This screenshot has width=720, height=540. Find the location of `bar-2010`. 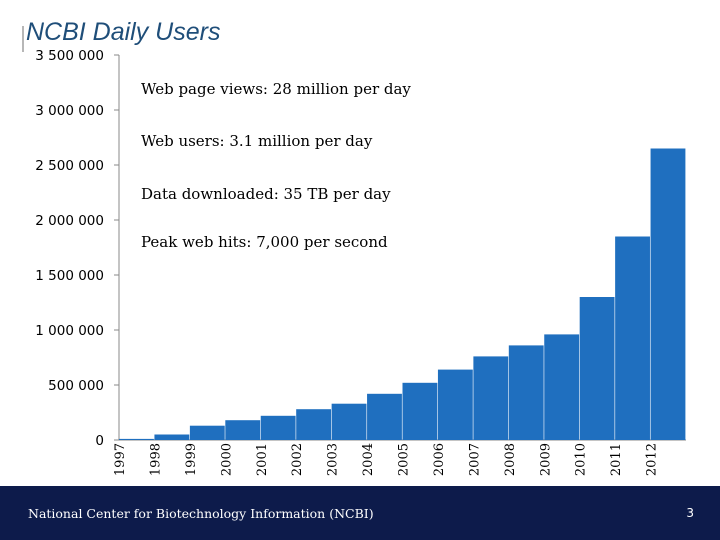

bar-2010 is located at coordinates (597, 368).